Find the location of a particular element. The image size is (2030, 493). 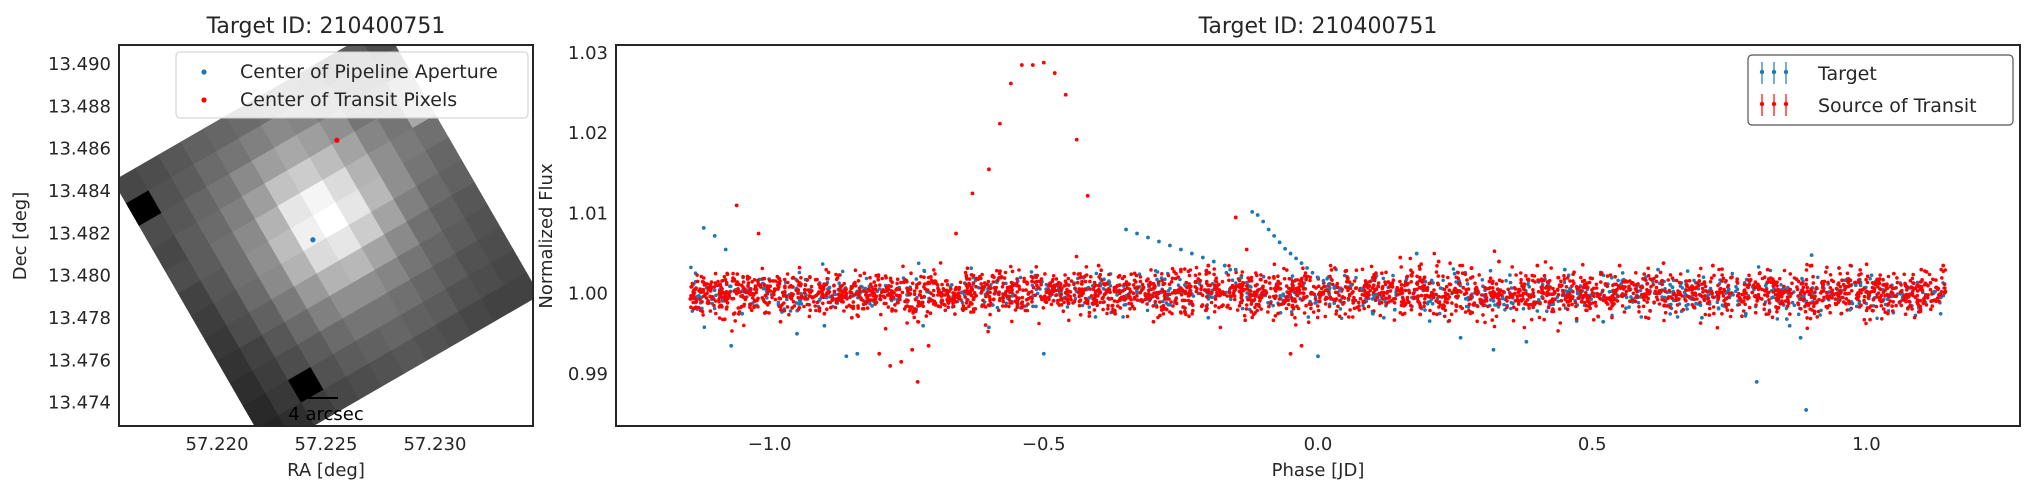

left-y-tick-label: 13.484 is located at coordinates (79, 191).